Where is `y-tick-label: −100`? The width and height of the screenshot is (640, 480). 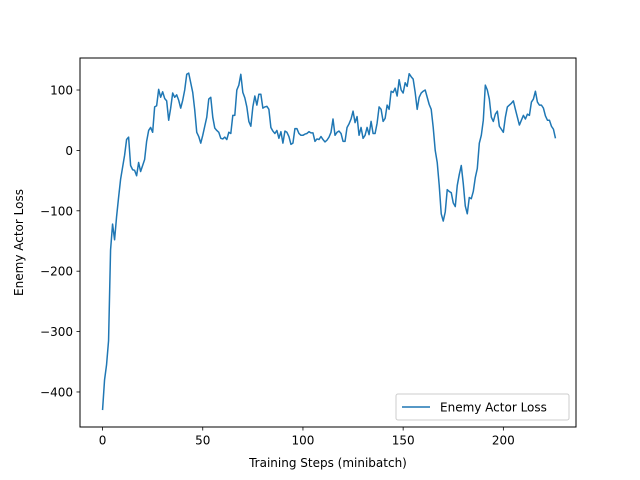 y-tick-label: −100 is located at coordinates (56, 211).